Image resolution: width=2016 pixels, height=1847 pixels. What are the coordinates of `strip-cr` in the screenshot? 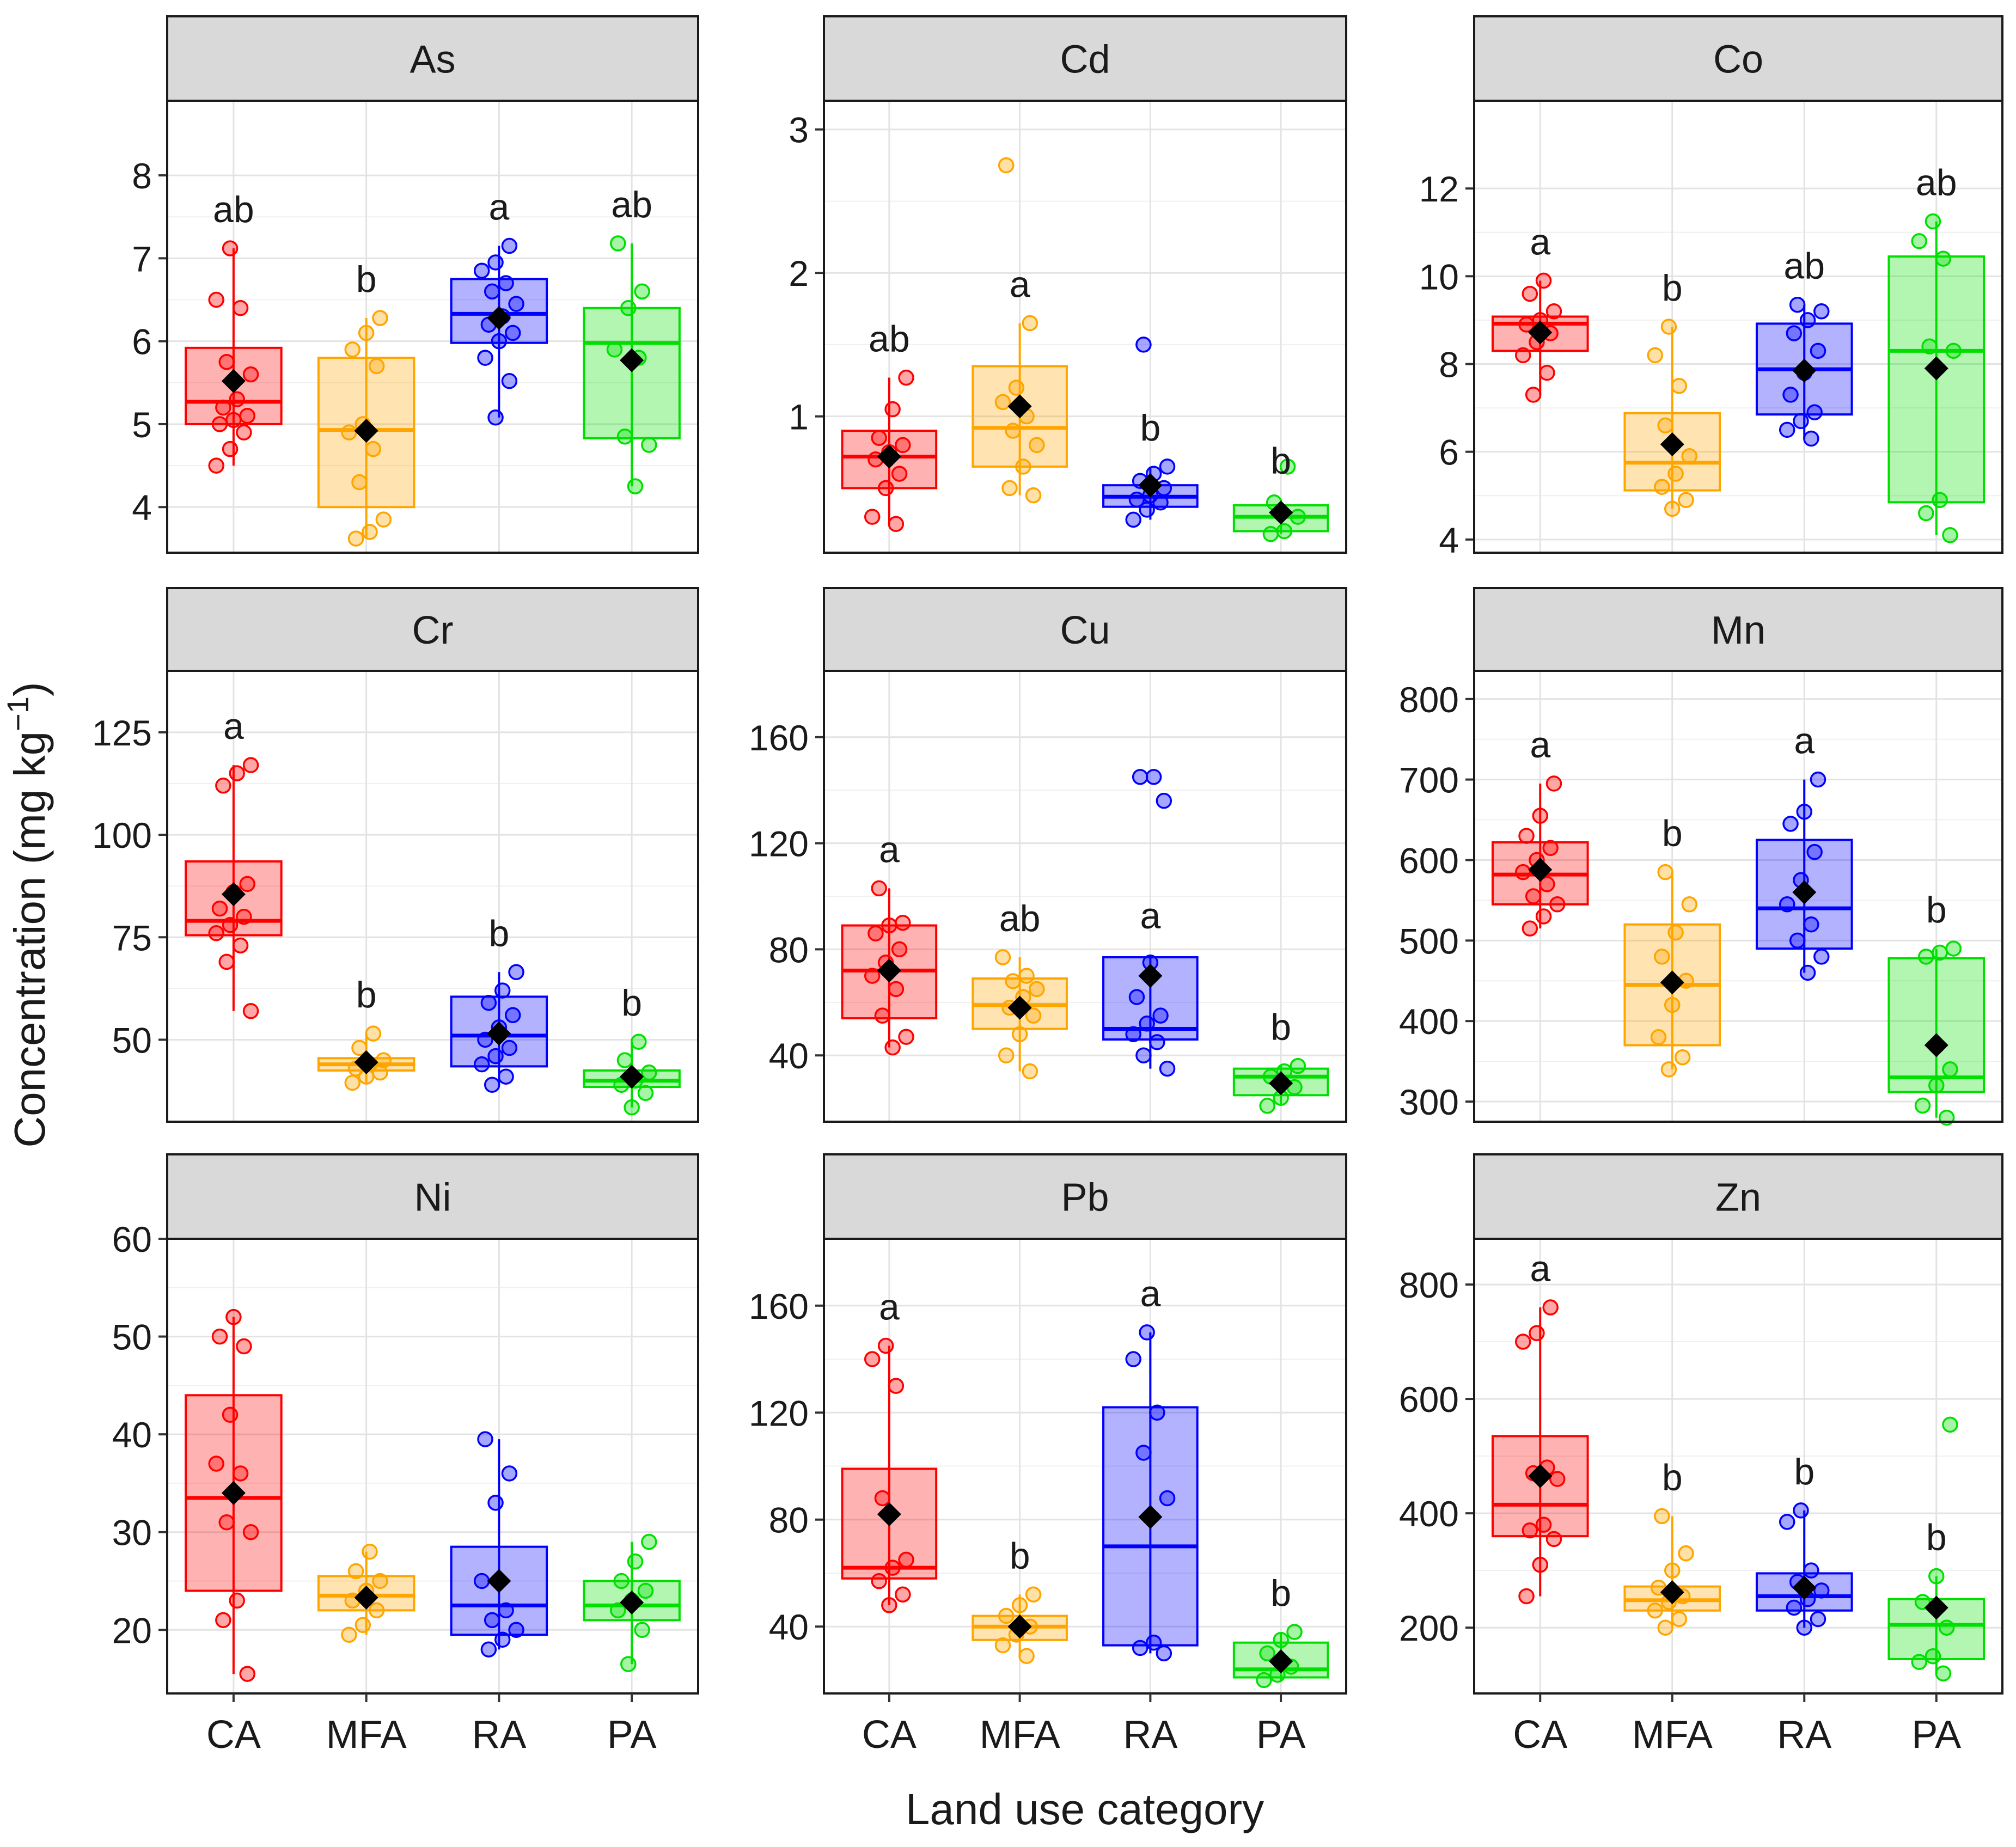 It's located at (432, 629).